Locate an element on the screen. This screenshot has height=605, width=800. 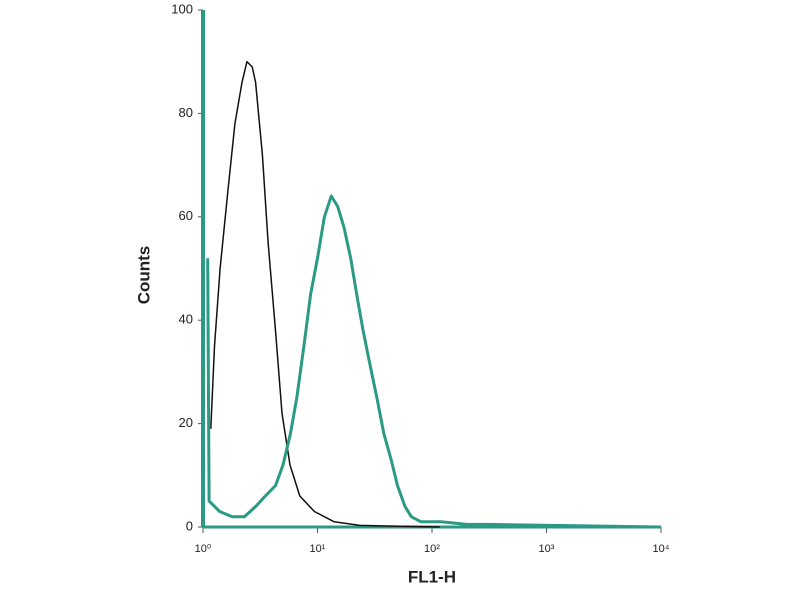
x-tick-label: 10⁰ is located at coordinates (203, 549).